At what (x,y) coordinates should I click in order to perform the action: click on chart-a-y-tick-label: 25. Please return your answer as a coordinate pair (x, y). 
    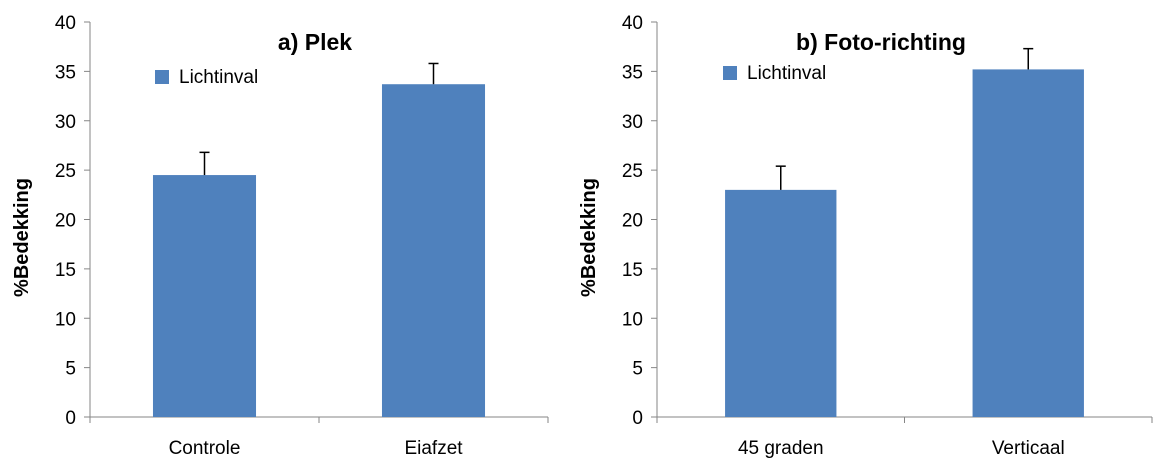
    Looking at the image, I should click on (65, 171).